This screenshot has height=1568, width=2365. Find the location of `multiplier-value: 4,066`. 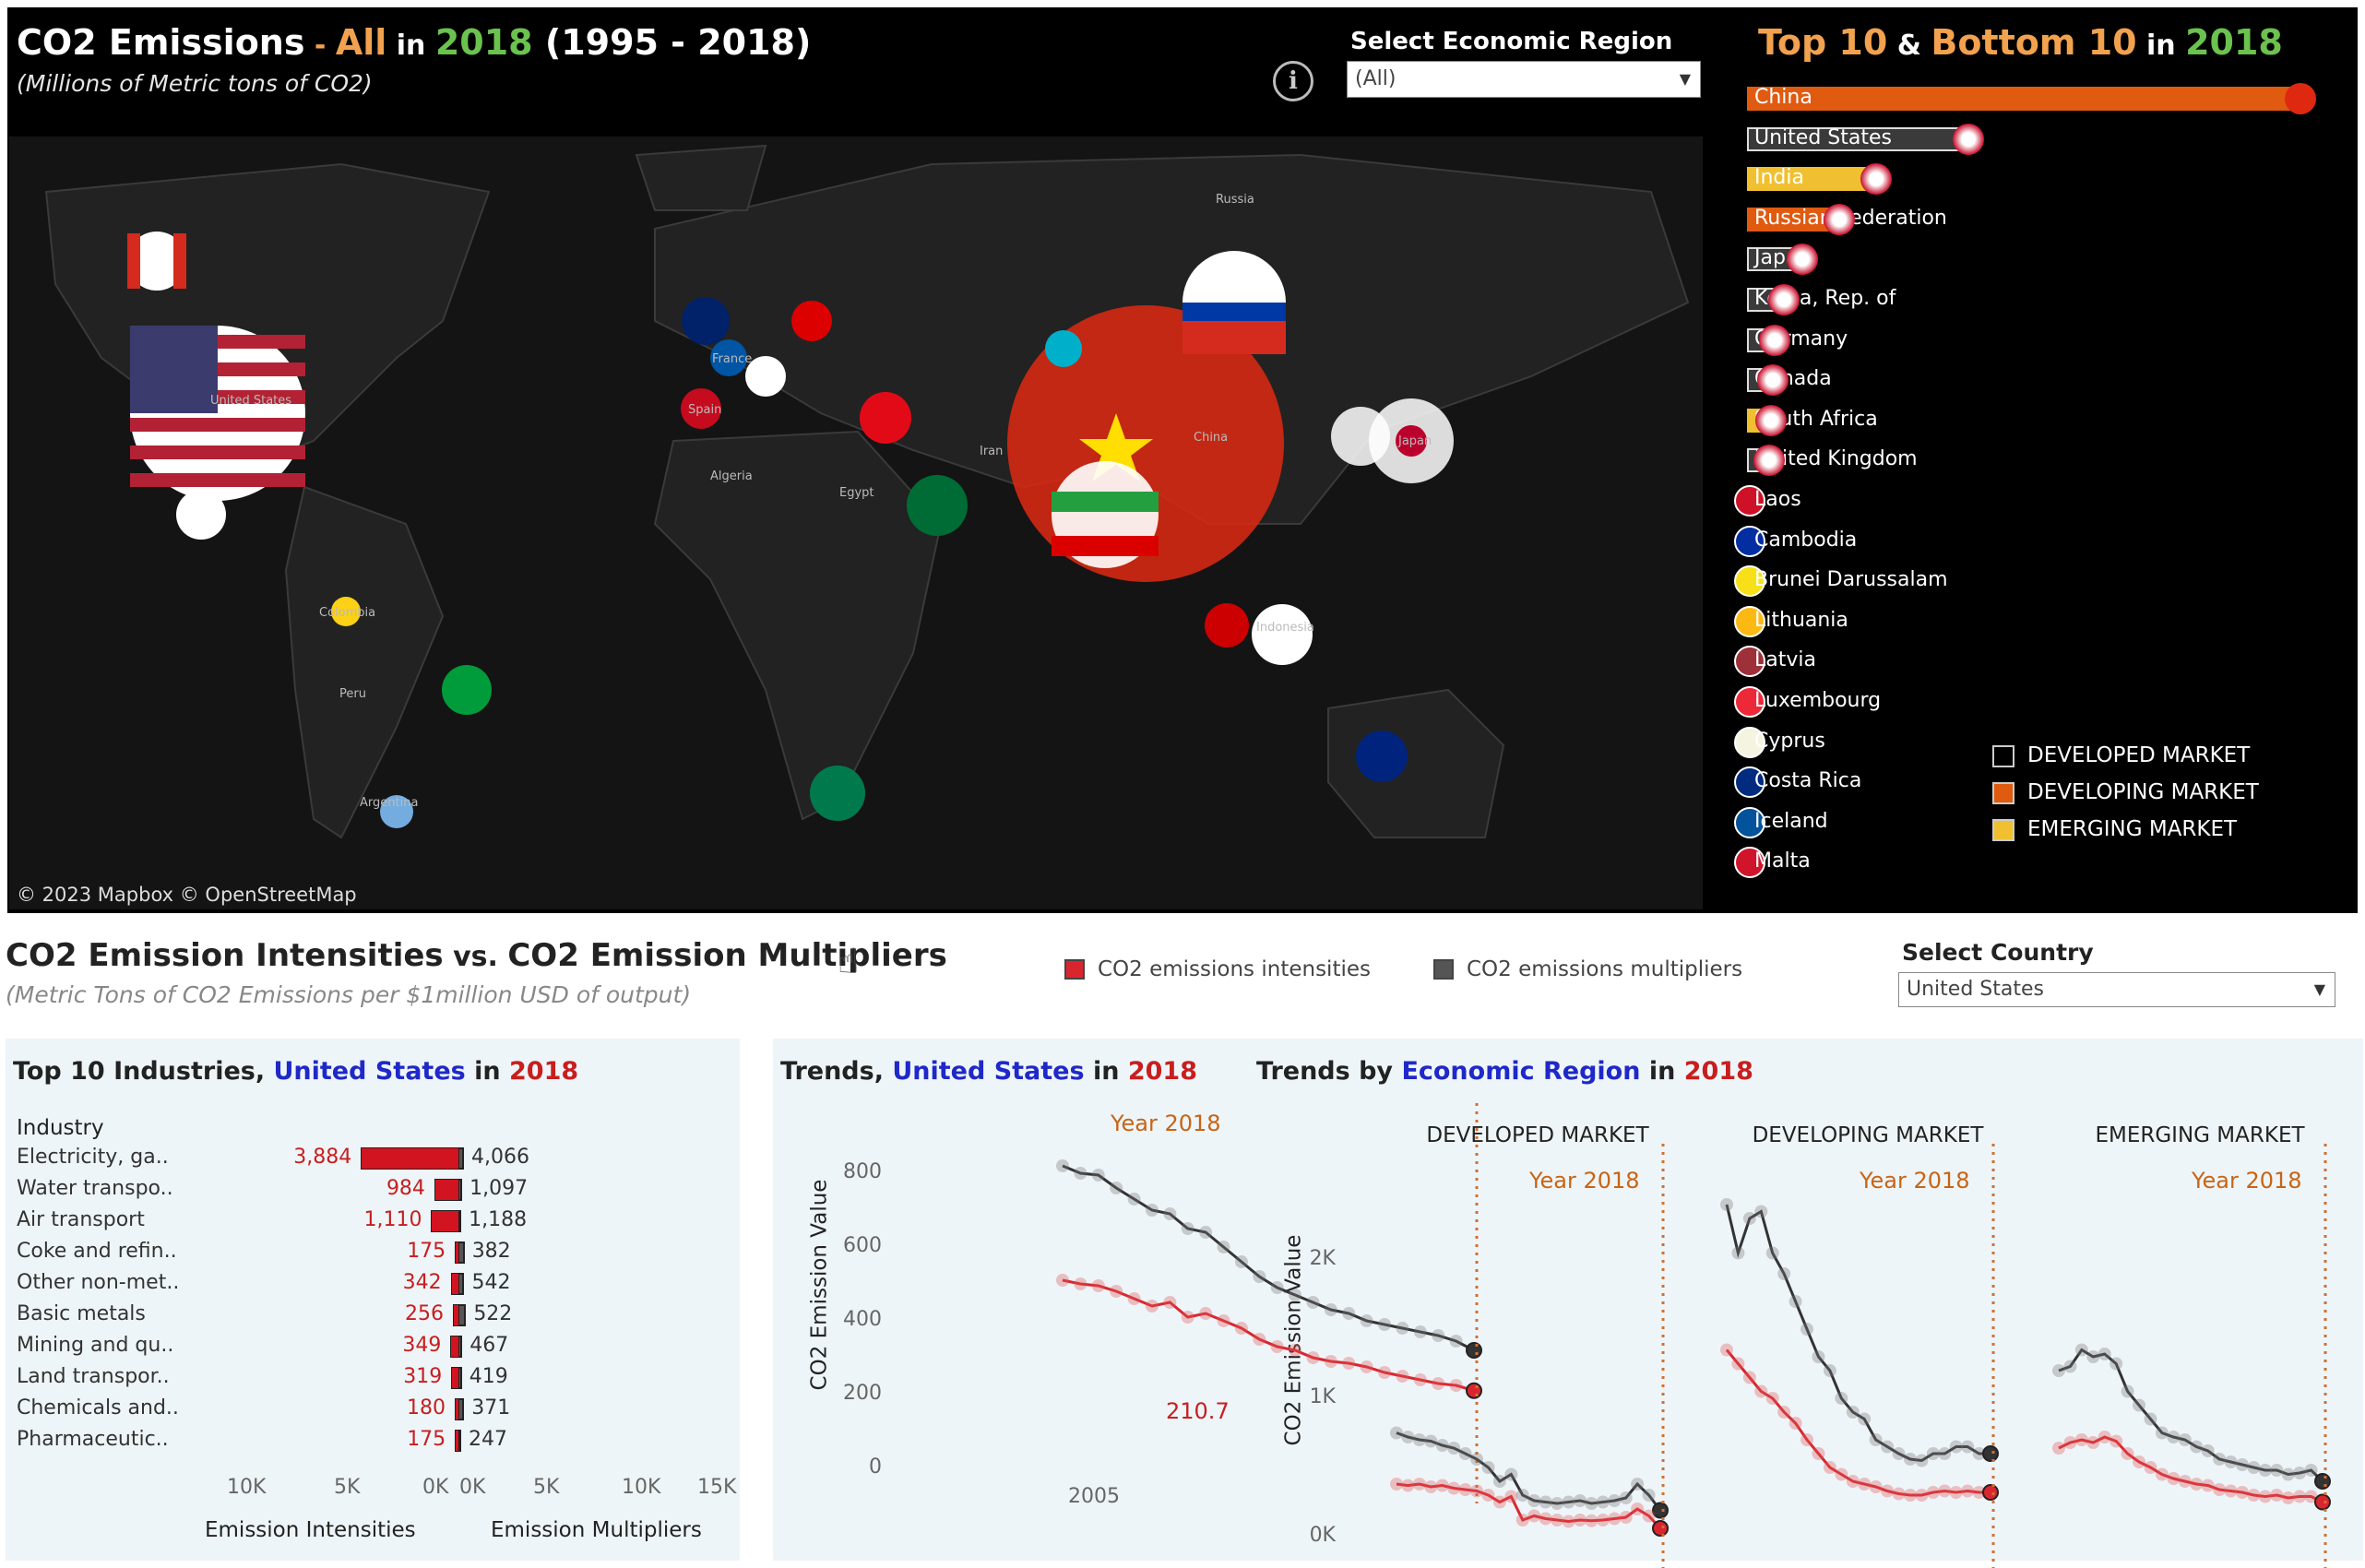

multiplier-value: 4,066 is located at coordinates (500, 1157).